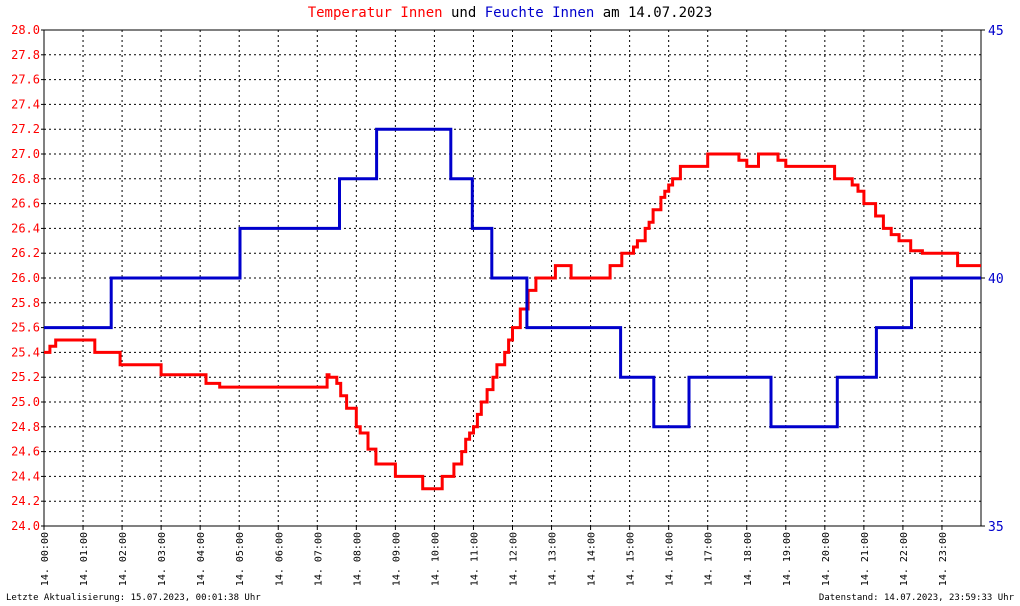 This screenshot has height=606, width=1020. I want to click on x-tick-label: 14. 08:00, so click(357, 559).